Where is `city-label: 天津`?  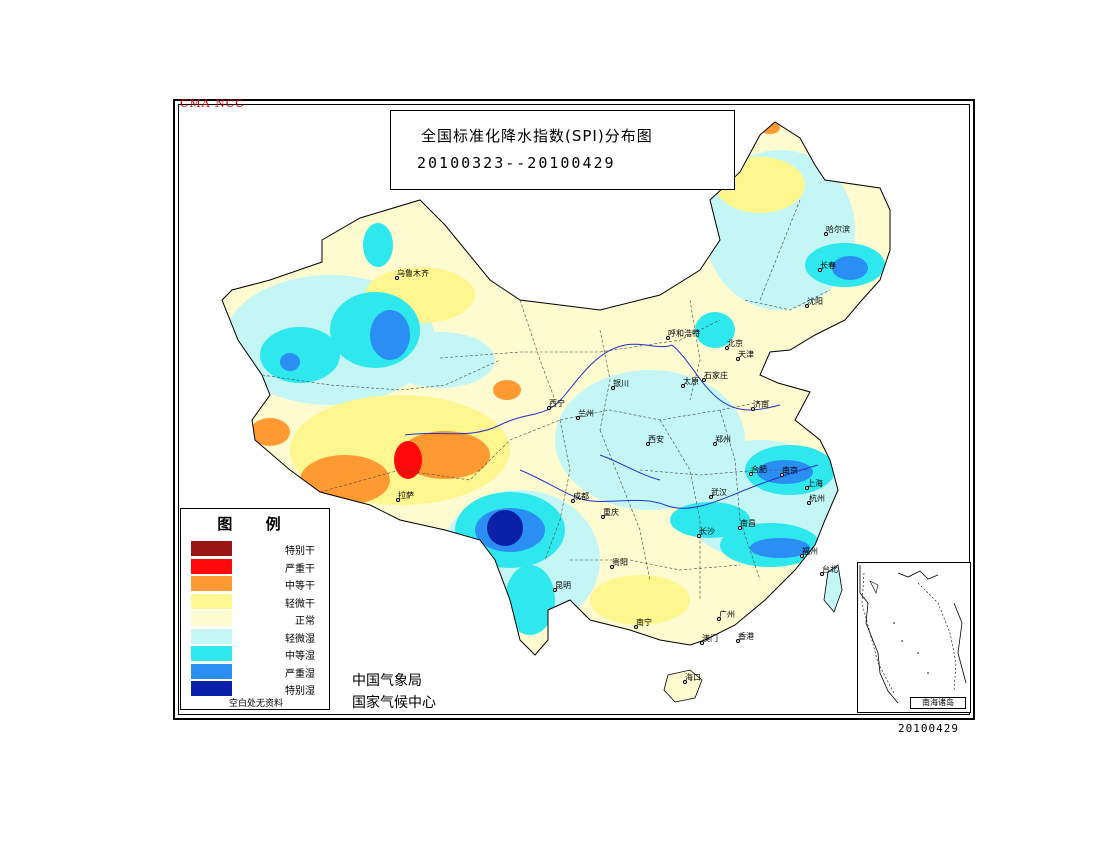 city-label: 天津 is located at coordinates (746, 354).